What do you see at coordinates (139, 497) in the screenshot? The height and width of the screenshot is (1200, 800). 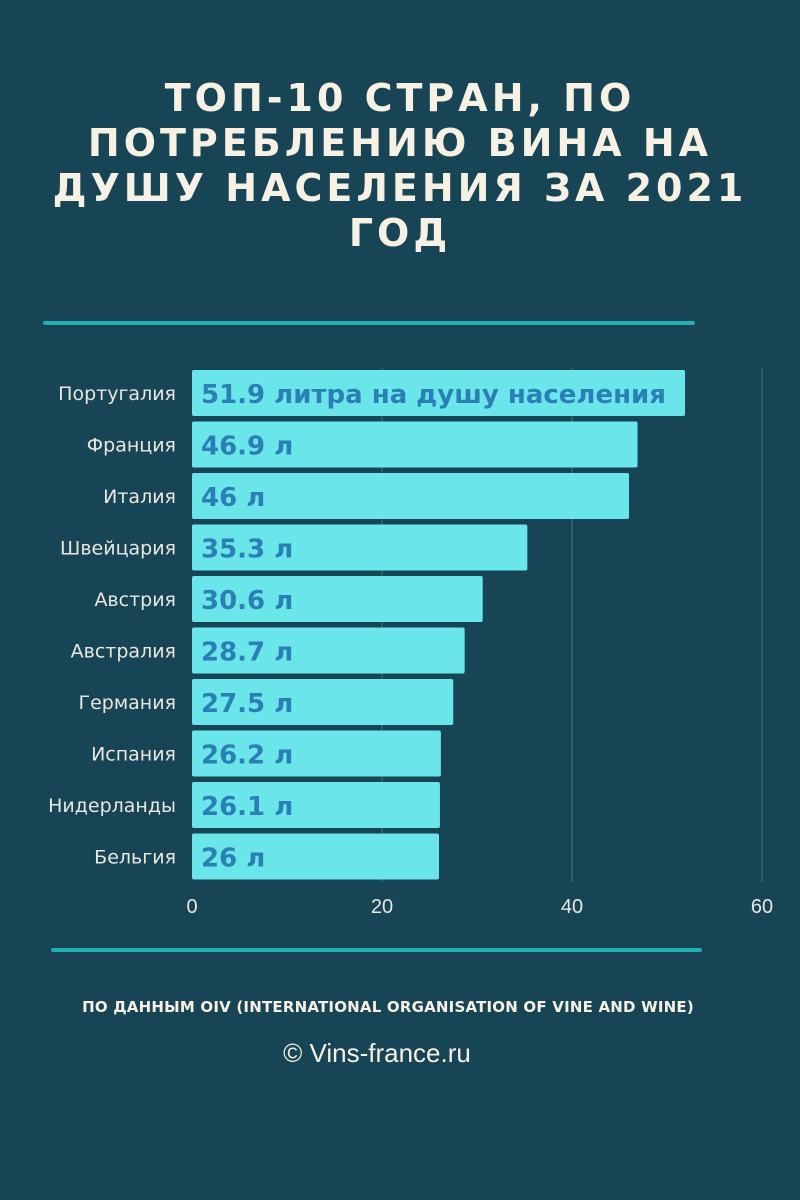 I see `category-label: Италия` at bounding box center [139, 497].